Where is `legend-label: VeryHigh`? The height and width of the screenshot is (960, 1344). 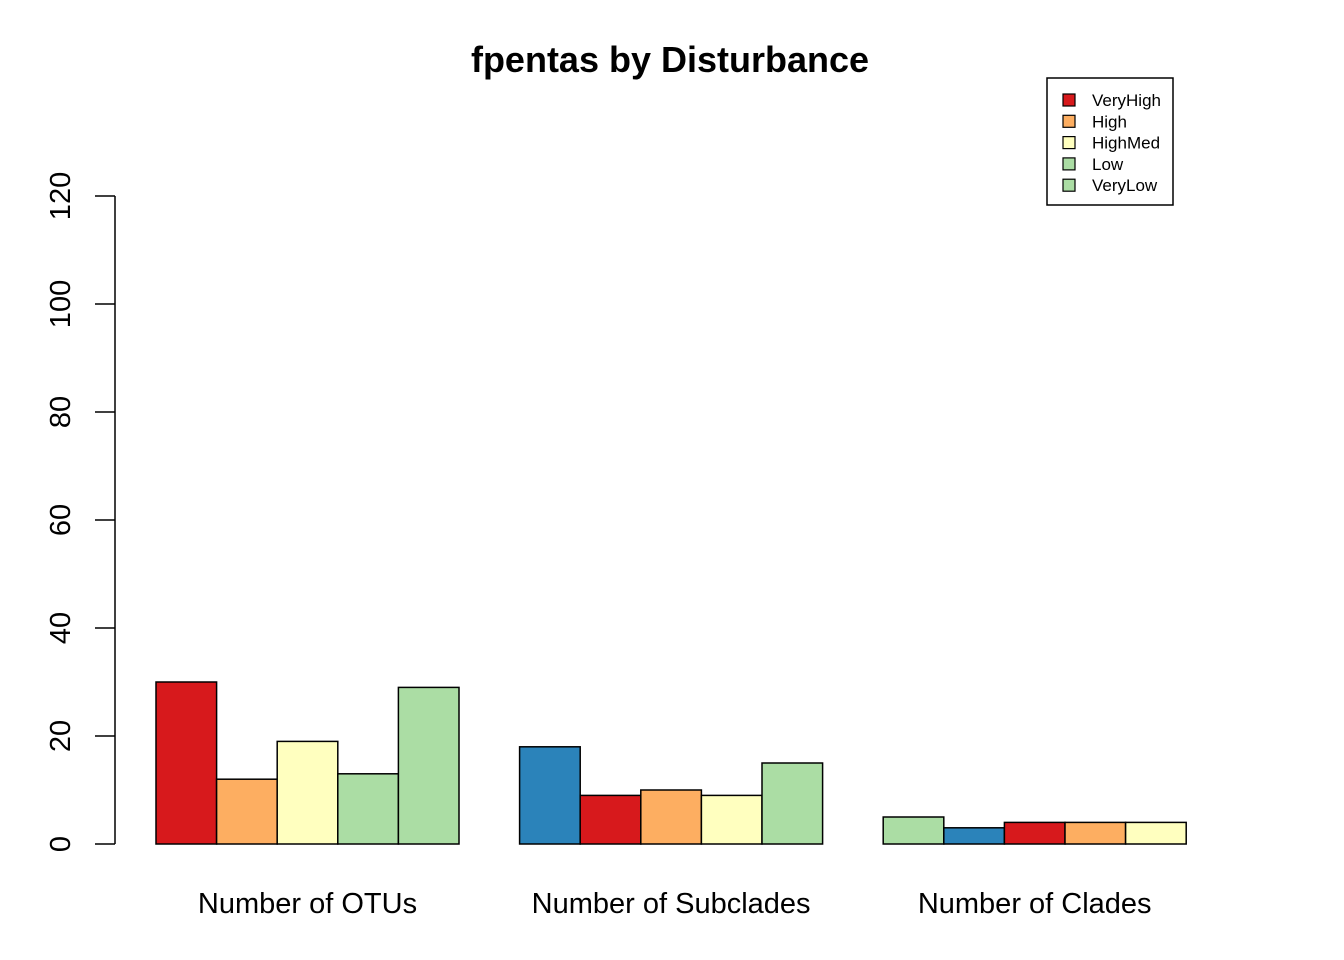 legend-label: VeryHigh is located at coordinates (1126, 100).